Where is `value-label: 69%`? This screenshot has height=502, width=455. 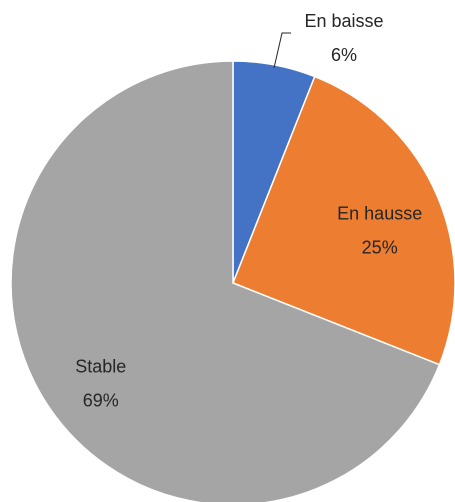
value-label: 69% is located at coordinates (101, 401).